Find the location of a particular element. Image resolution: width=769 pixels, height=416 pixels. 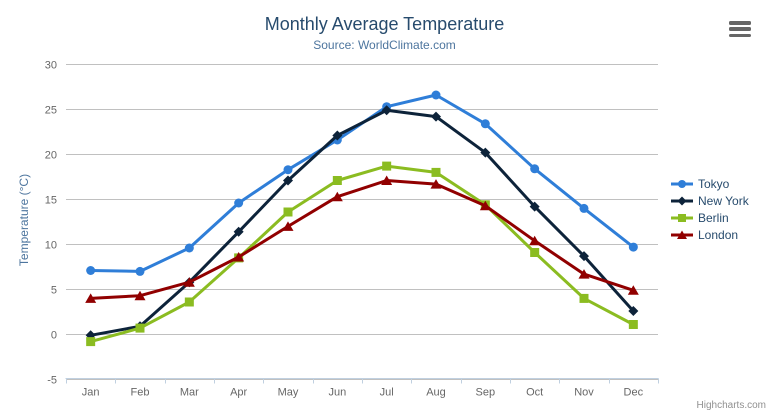

legend-item-london: London is located at coordinates (710, 234).